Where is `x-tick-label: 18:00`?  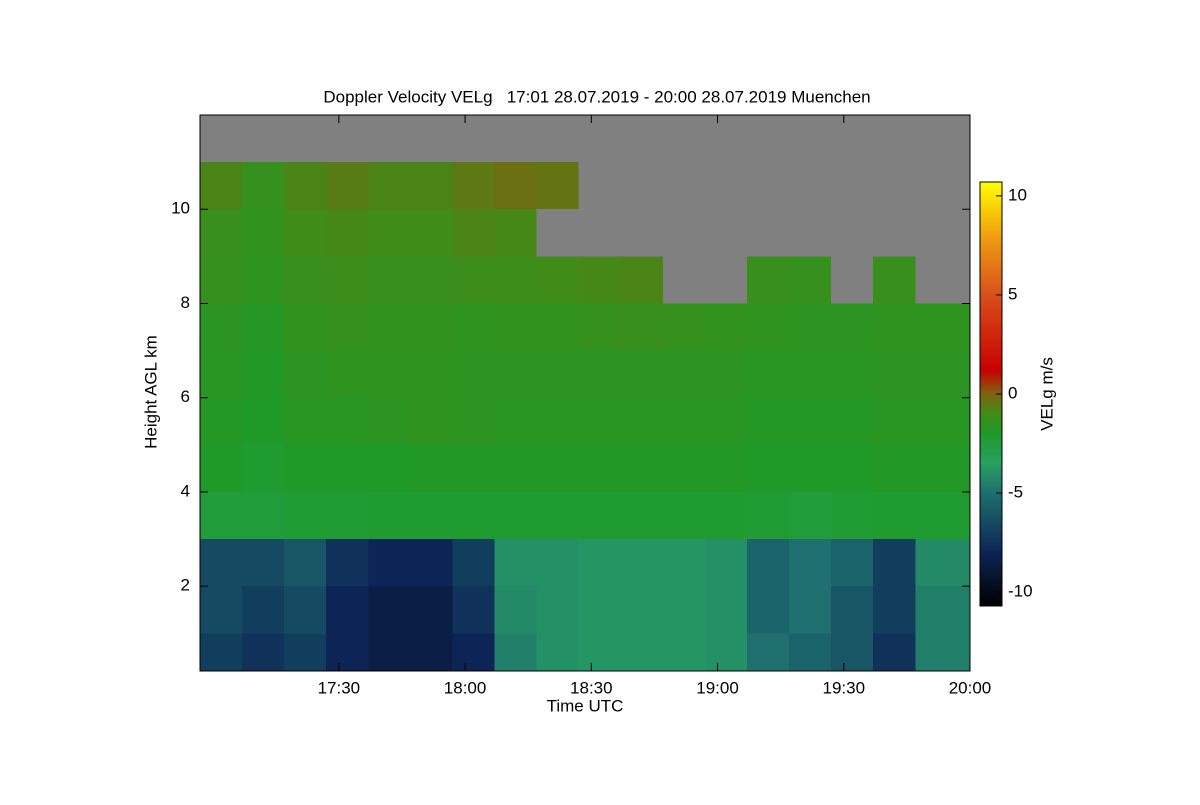
x-tick-label: 18:00 is located at coordinates (465, 687).